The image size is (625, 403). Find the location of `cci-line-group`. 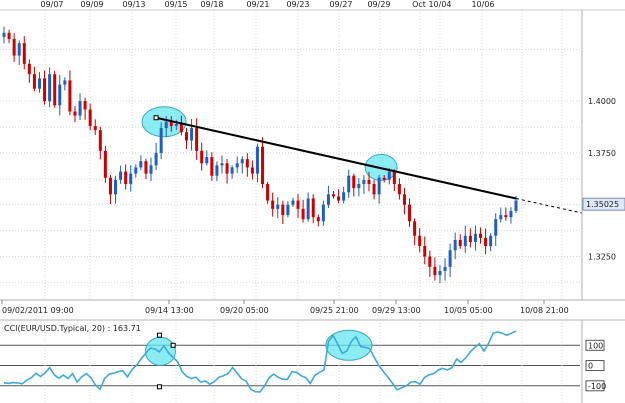

cci-line-group is located at coordinates (260, 361).